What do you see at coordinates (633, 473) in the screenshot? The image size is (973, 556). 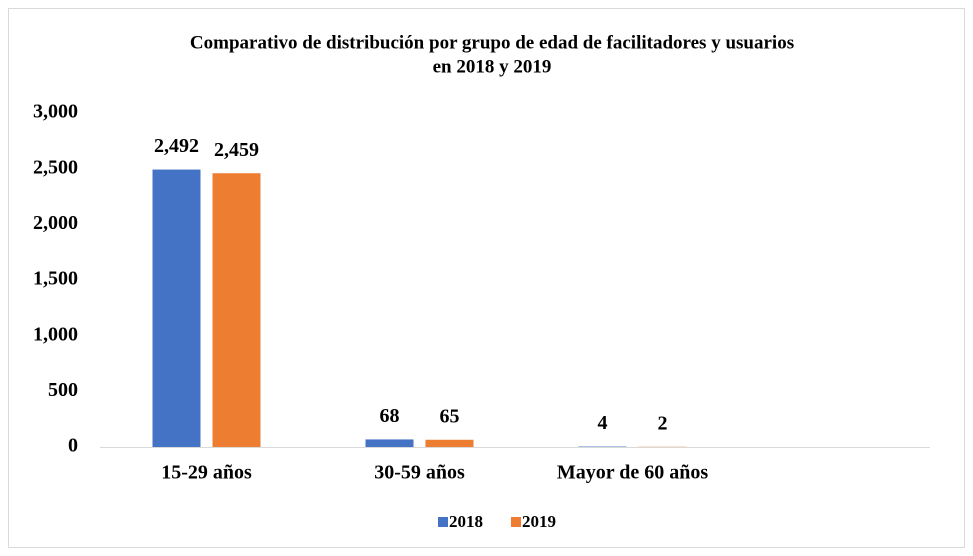 I see `x-tick-label: Mayor de 60 años` at bounding box center [633, 473].